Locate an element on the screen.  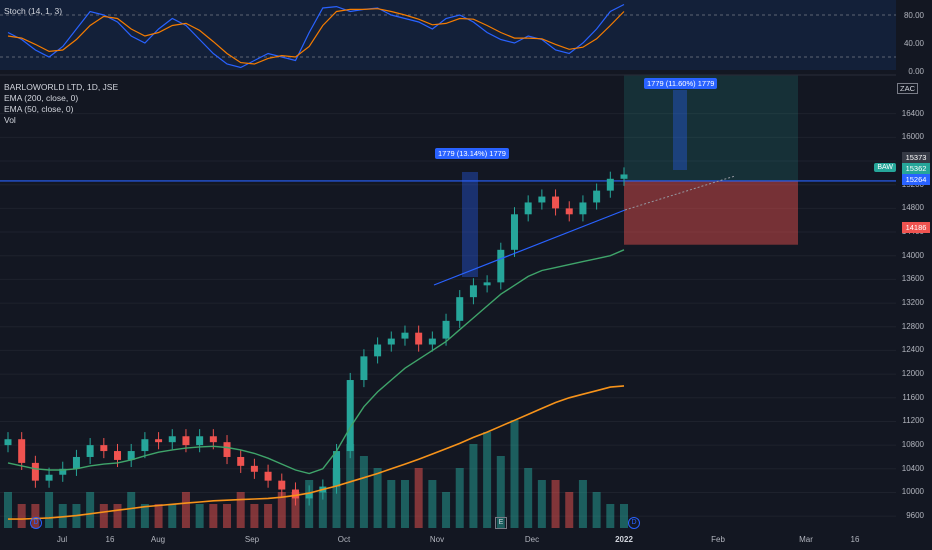
price-tick: 11200 is located at coordinates (913, 421).